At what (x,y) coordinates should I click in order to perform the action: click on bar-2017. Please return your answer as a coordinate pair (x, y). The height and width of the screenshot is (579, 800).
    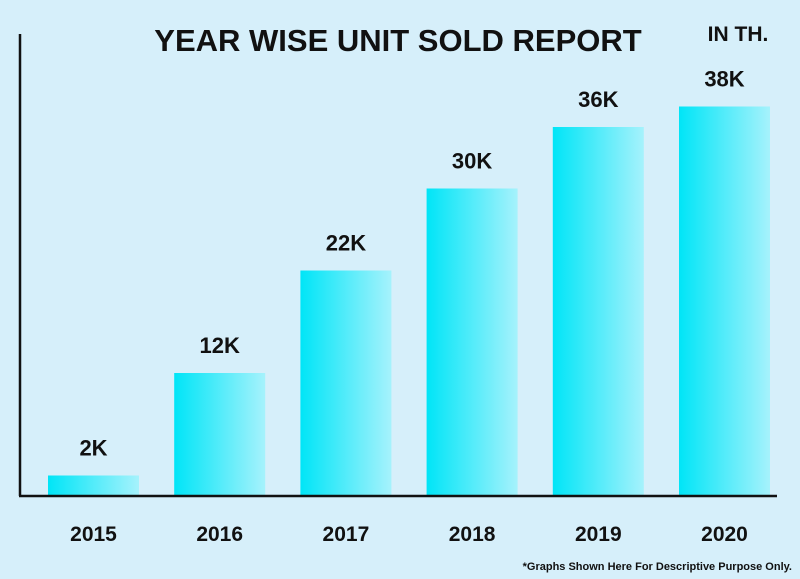
    Looking at the image, I should click on (346, 383).